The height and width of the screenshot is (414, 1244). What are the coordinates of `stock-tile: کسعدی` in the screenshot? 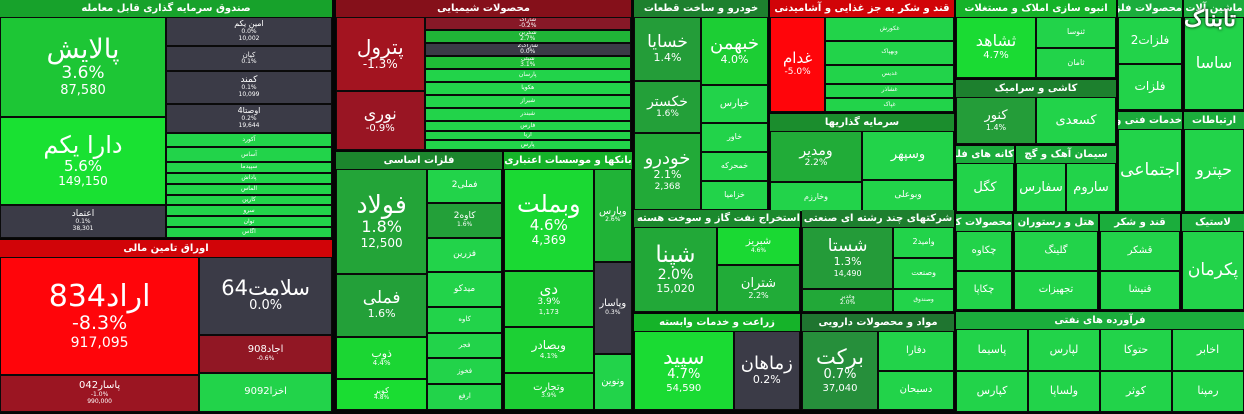 It's located at (1076, 120).